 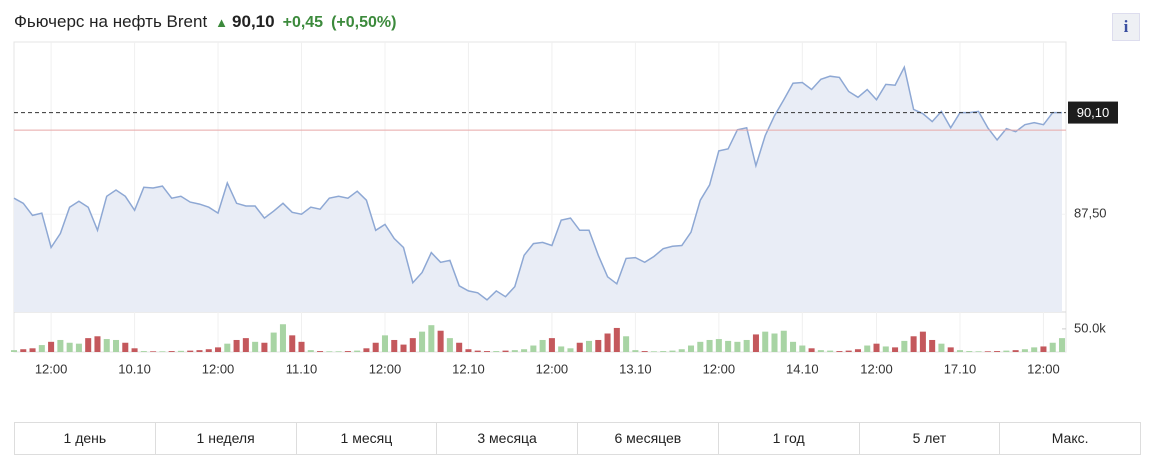 What do you see at coordinates (507, 438) in the screenshot?
I see `range-button: 3 месяца` at bounding box center [507, 438].